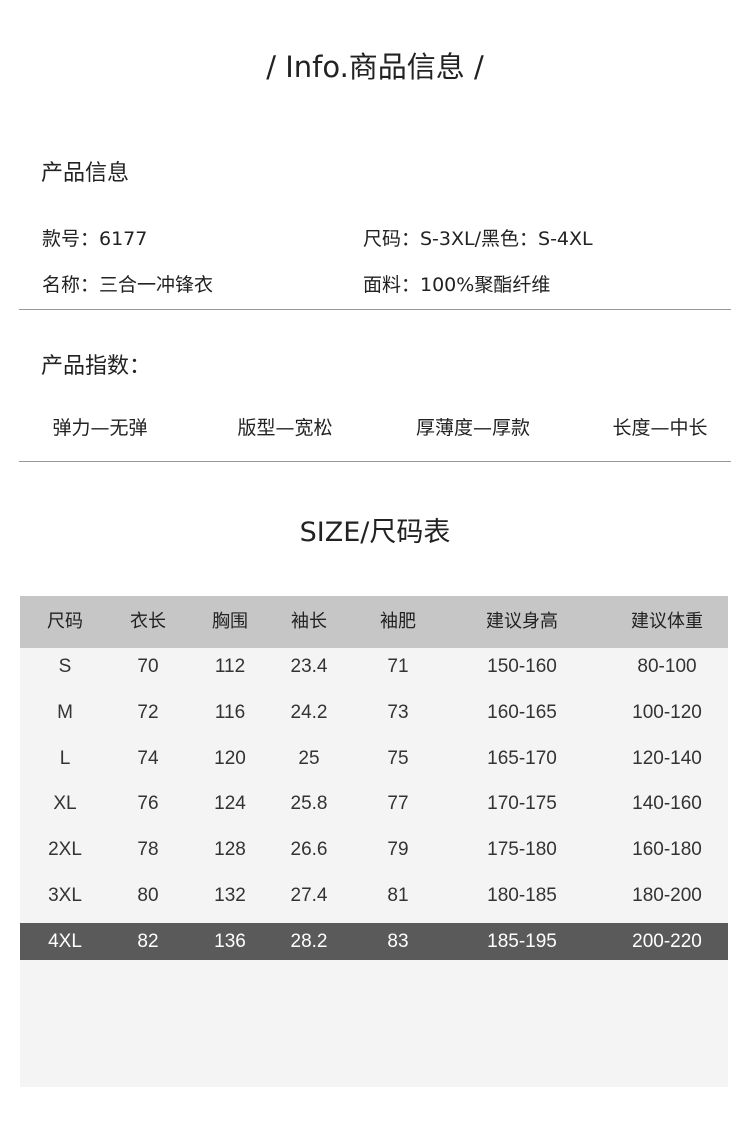  Describe the element at coordinates (309, 895) in the screenshot. I see `cell-sleeve-length: 27.4` at that location.